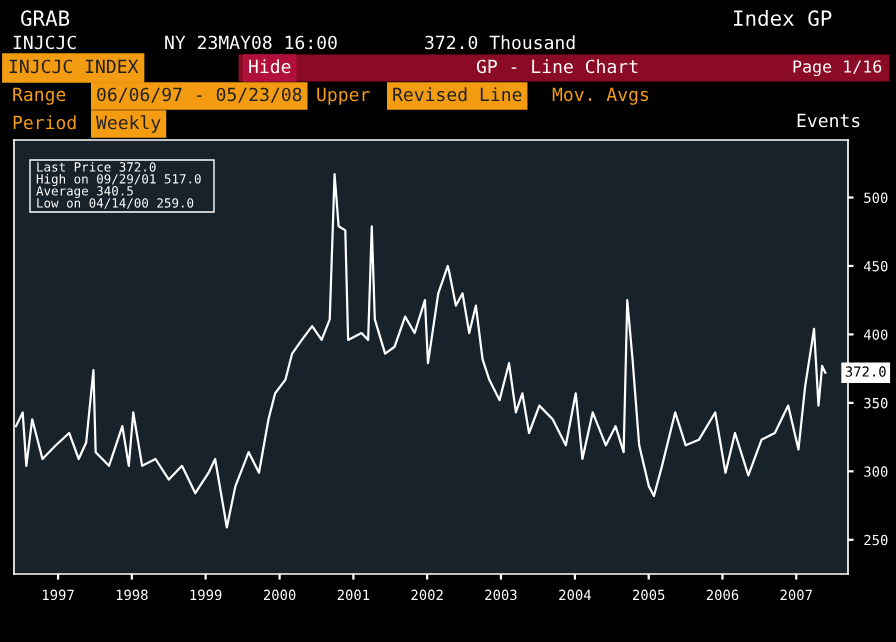 The image size is (896, 642). Describe the element at coordinates (828, 120) in the screenshot. I see `text: Events` at that location.